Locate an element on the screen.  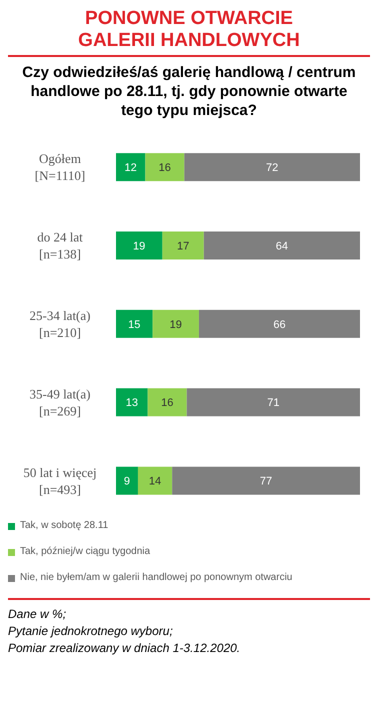
data-label: 64 is located at coordinates (282, 246).